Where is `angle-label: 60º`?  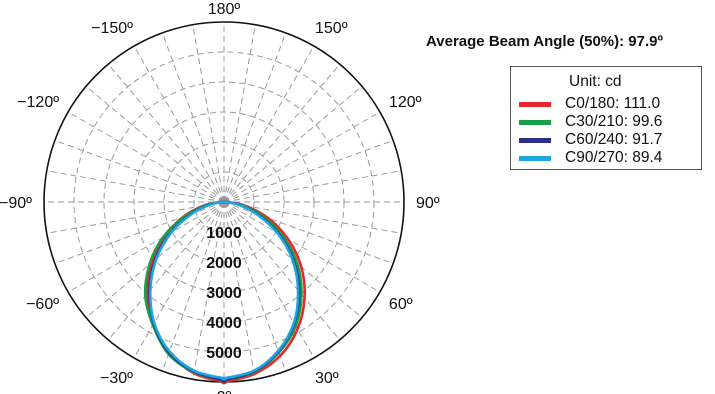 angle-label: 60º is located at coordinates (401, 304).